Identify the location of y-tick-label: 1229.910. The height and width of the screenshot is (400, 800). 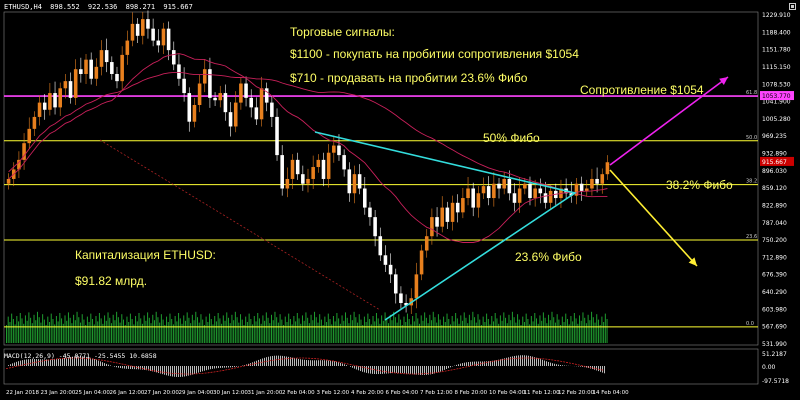
(776, 15).